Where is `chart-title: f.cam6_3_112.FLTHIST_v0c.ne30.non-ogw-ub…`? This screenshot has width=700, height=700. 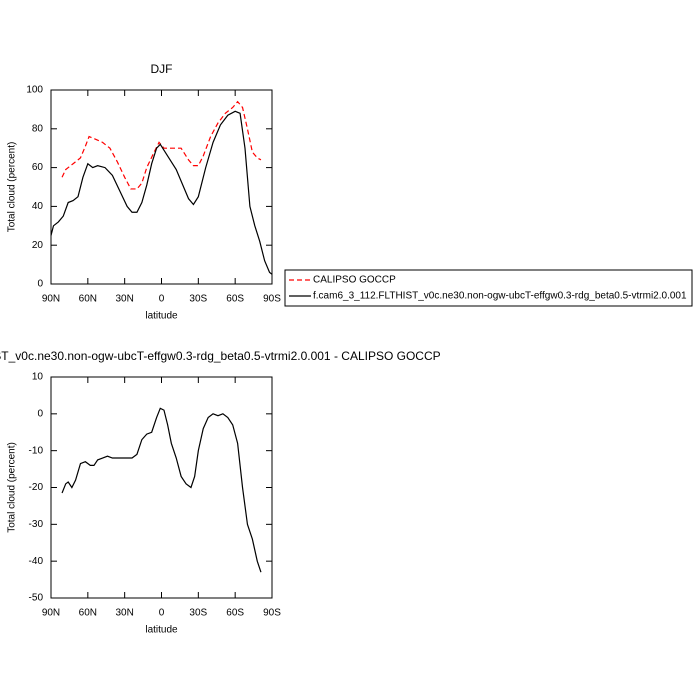
chart-title: f.cam6_3_112.FLTHIST_v0c.ne30.non-ogw-ub… is located at coordinates (220, 356).